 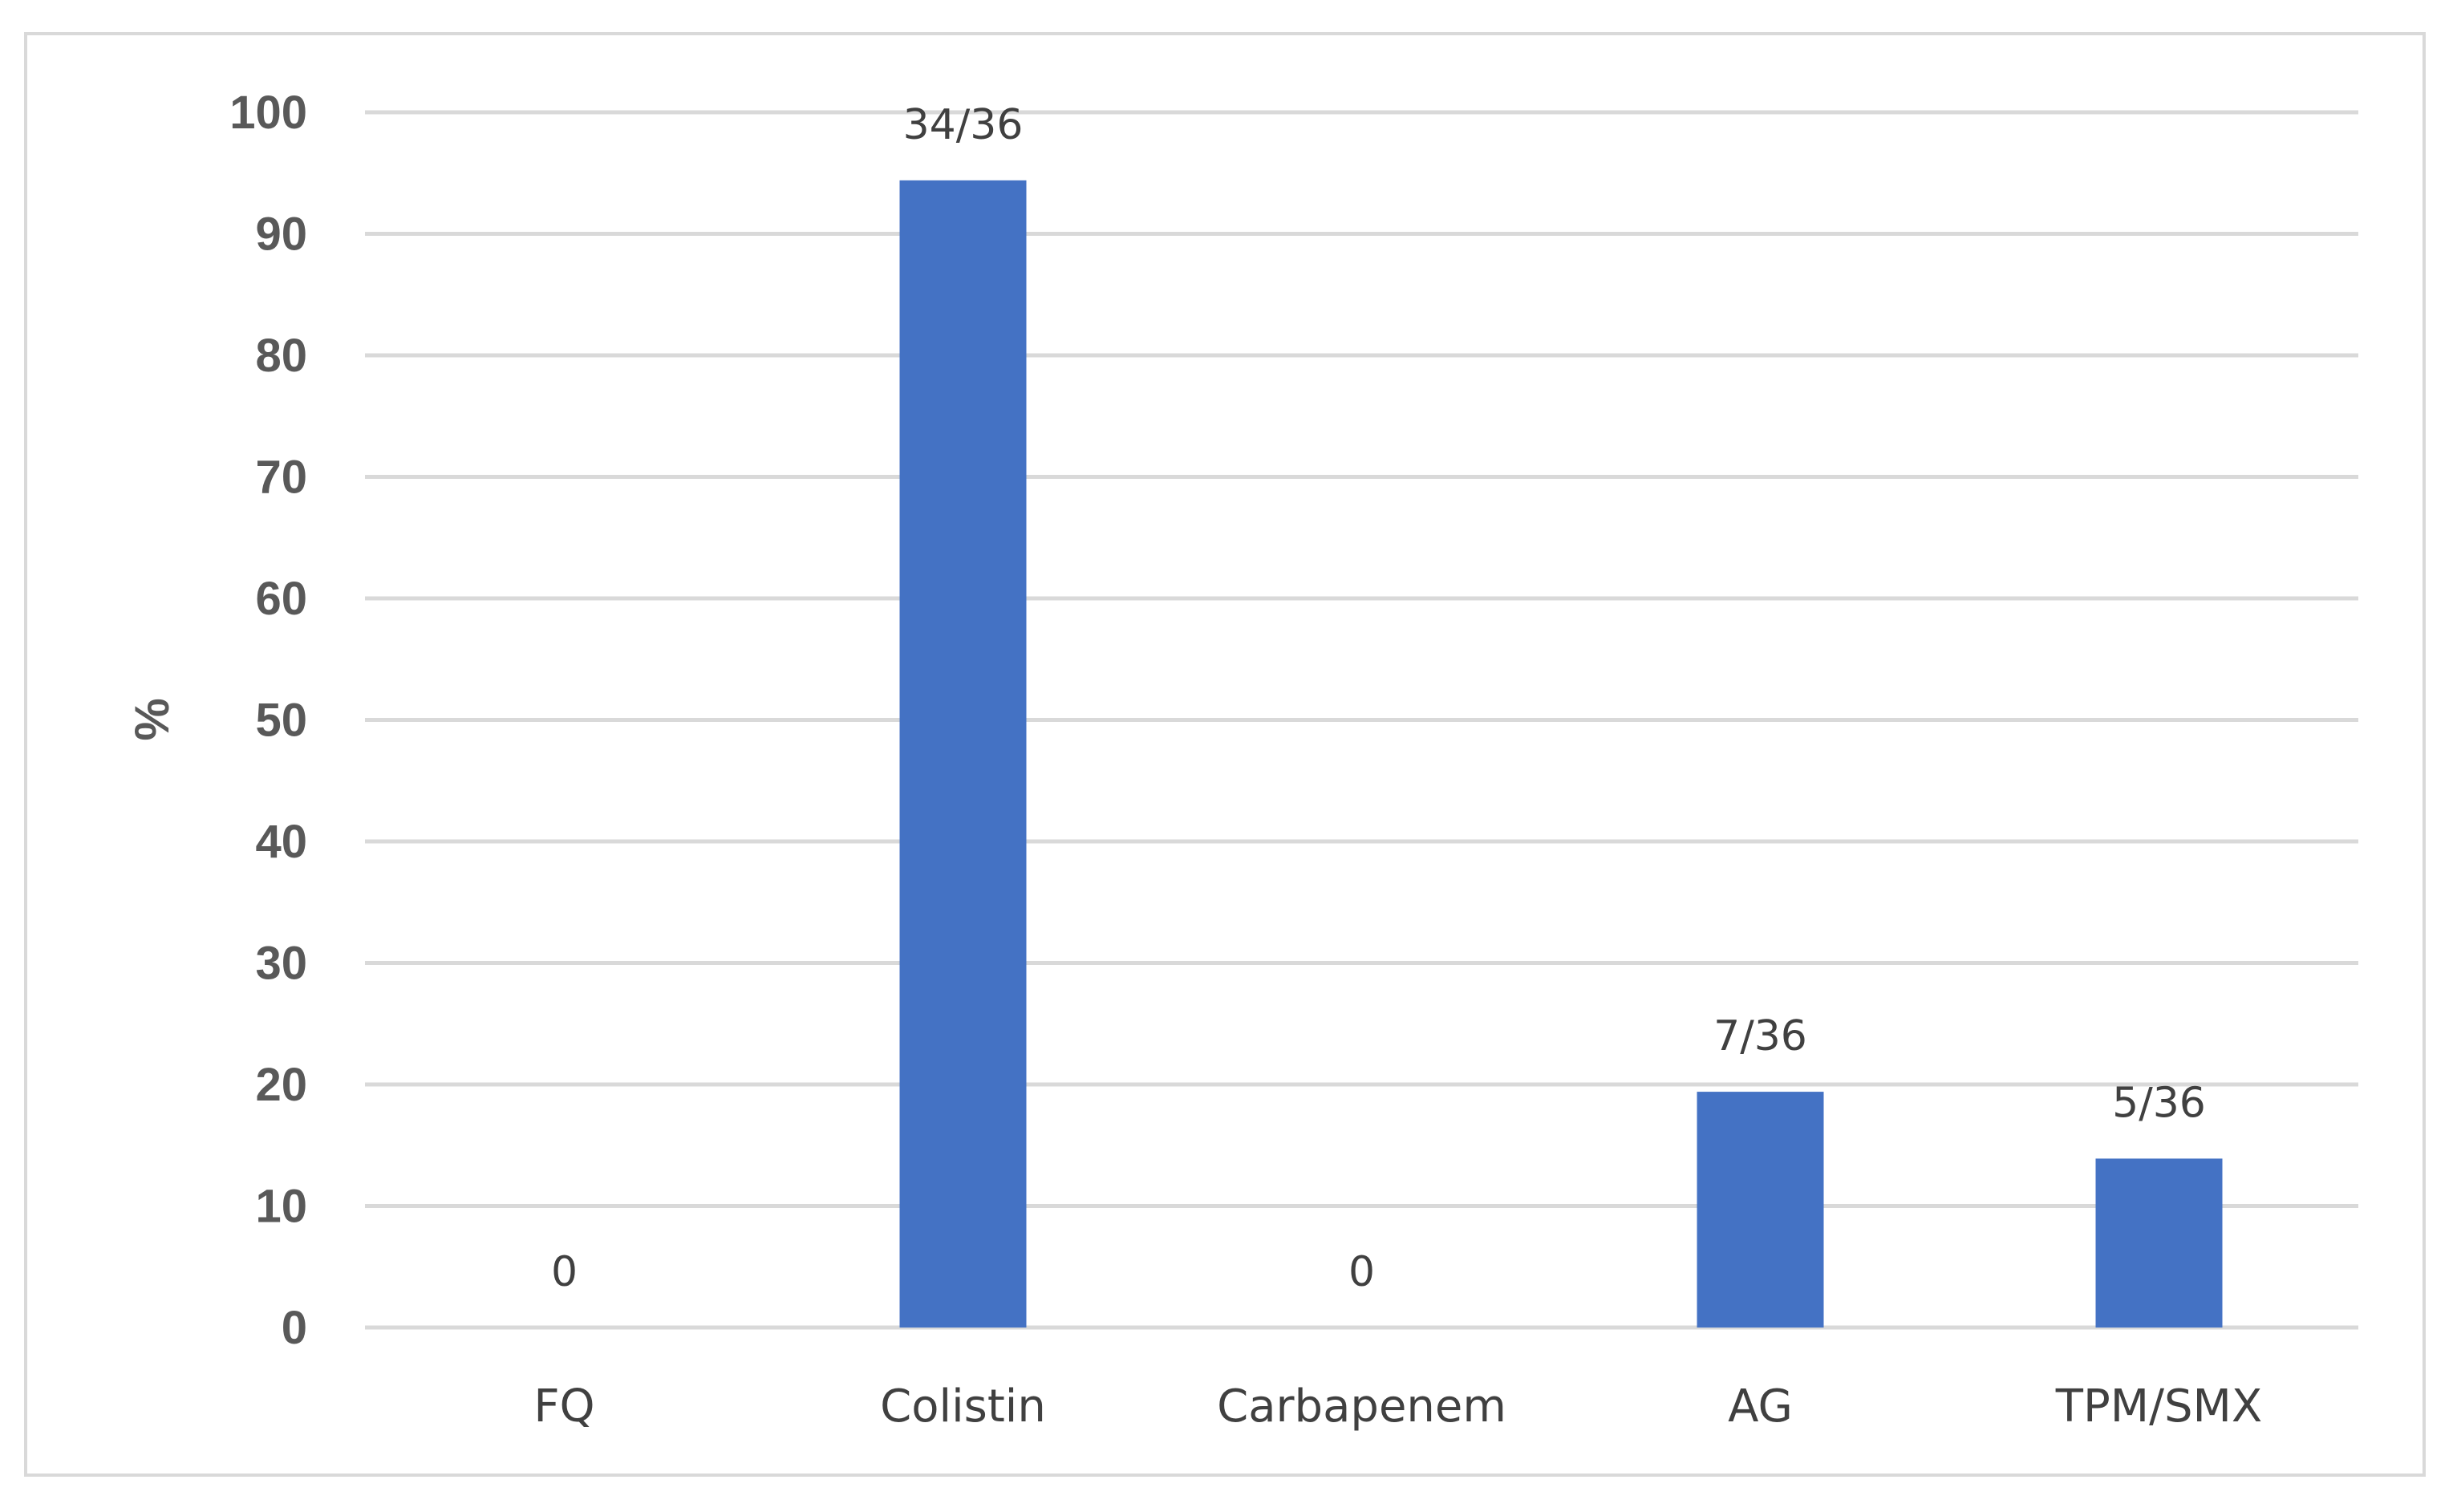 I want to click on x-axis-ticks: FQ Colistin Carbapenem AG TPM/SMX, so click(x=1397, y=1406).